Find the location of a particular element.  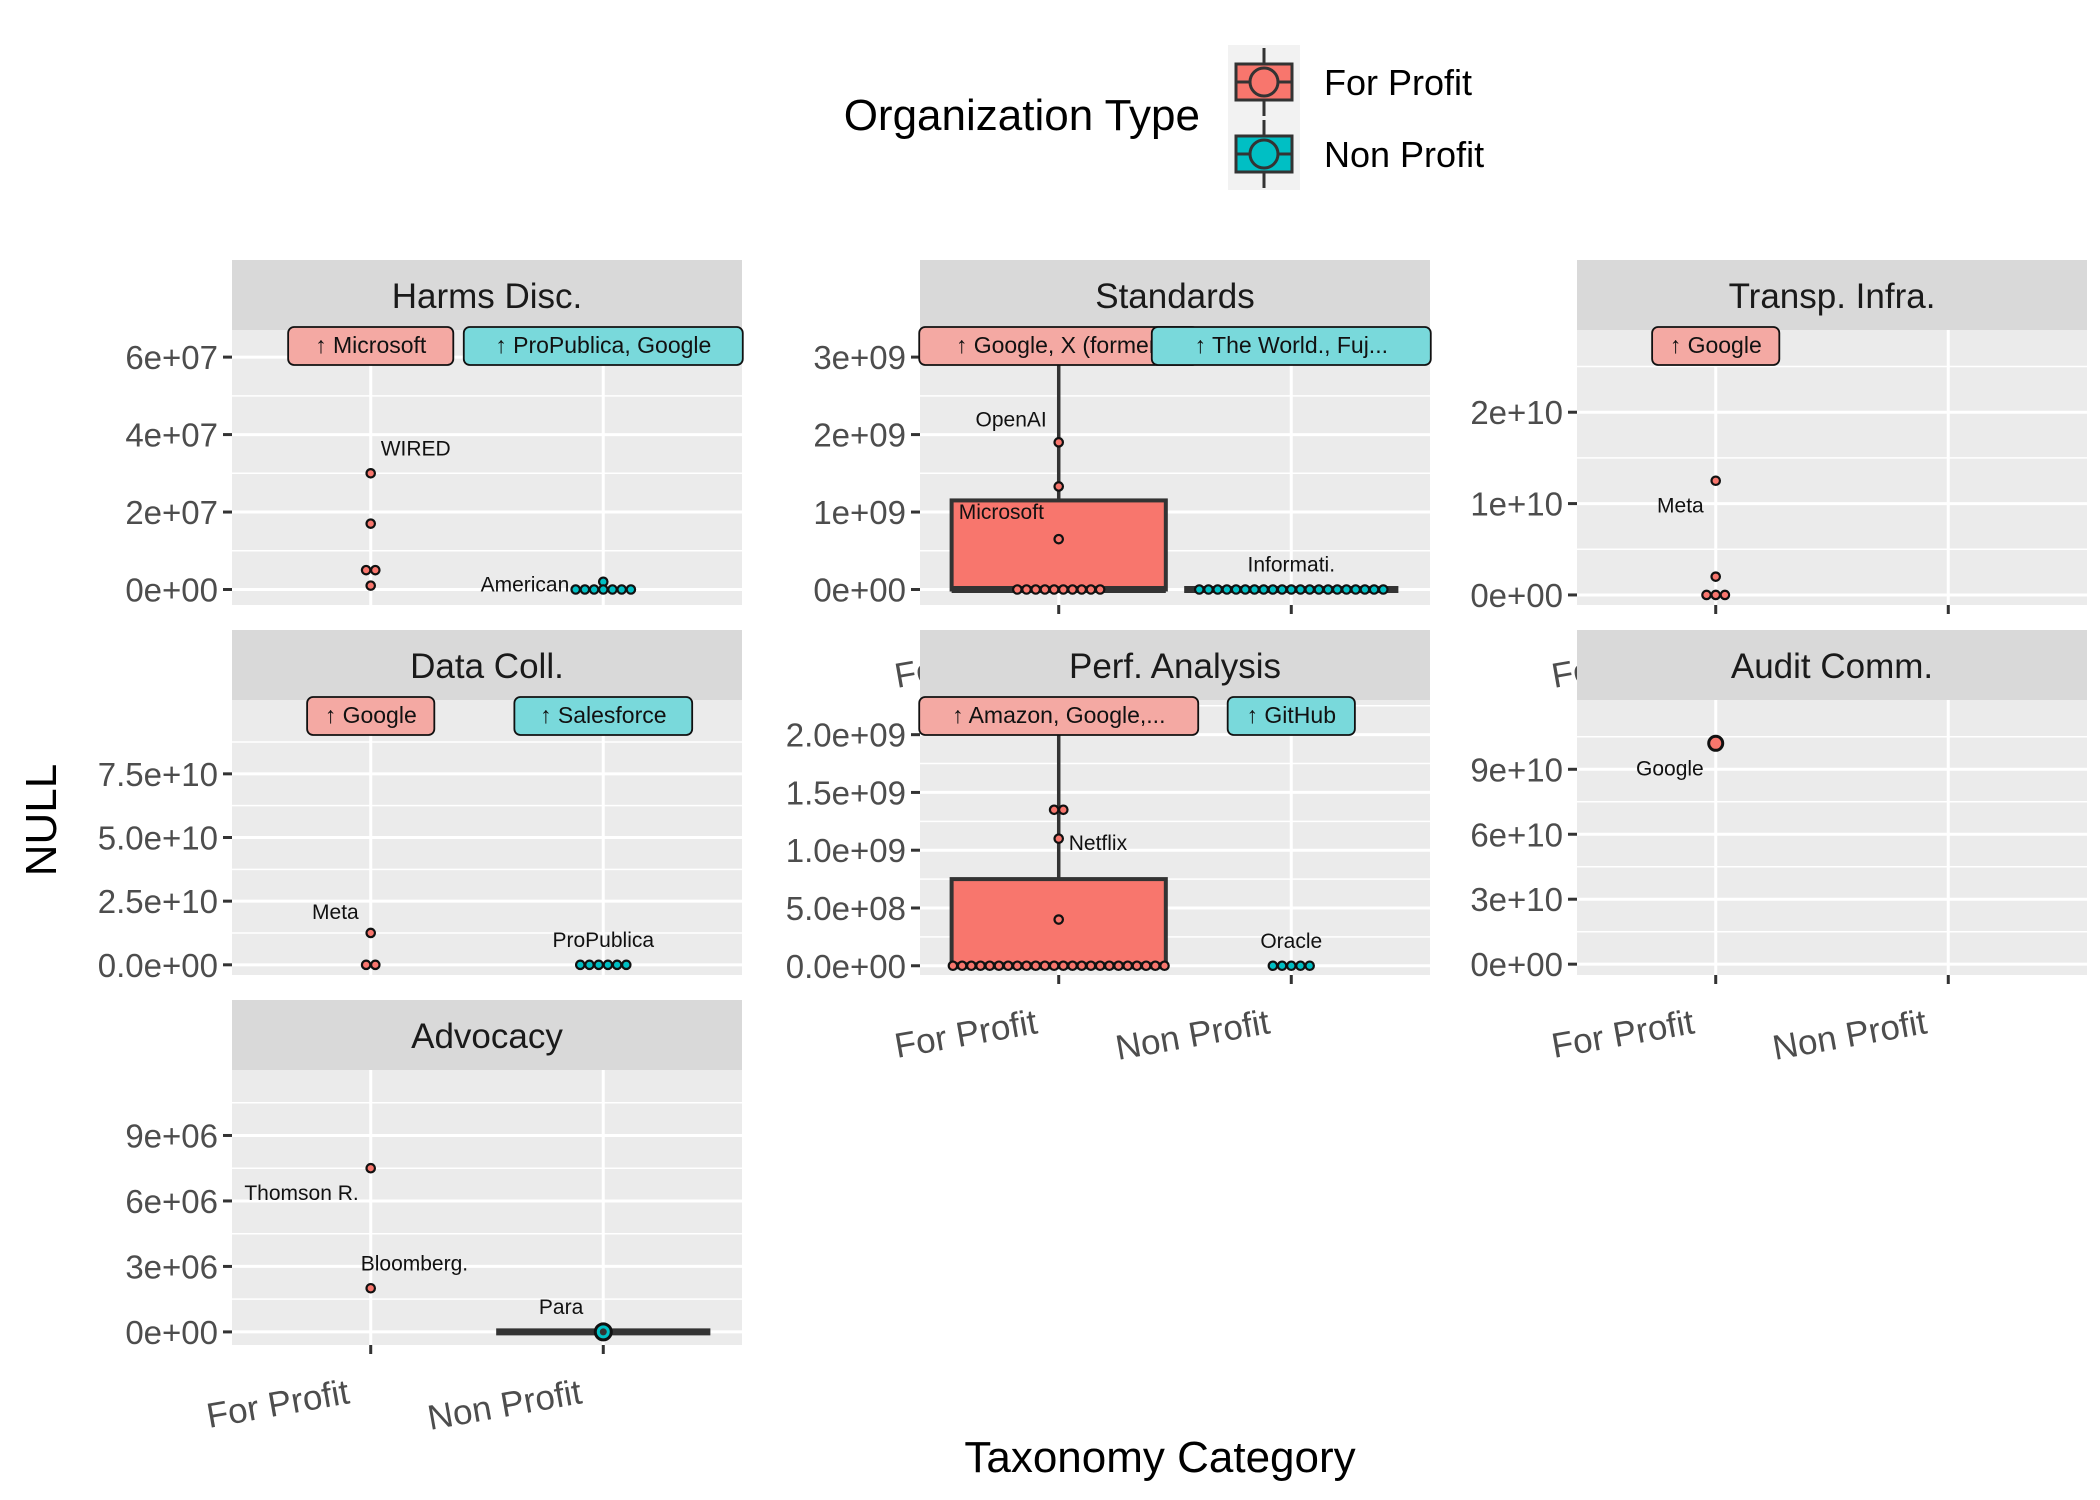

group-for-profit: ↑ Amazon, Google,... Netflix is located at coordinates (1059, 834).